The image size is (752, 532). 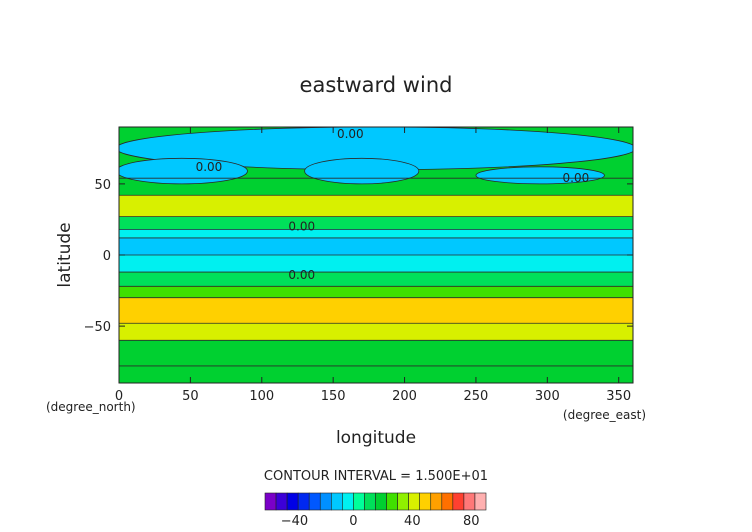 I want to click on colorbar-tick-label-2: 40, so click(x=412, y=521).